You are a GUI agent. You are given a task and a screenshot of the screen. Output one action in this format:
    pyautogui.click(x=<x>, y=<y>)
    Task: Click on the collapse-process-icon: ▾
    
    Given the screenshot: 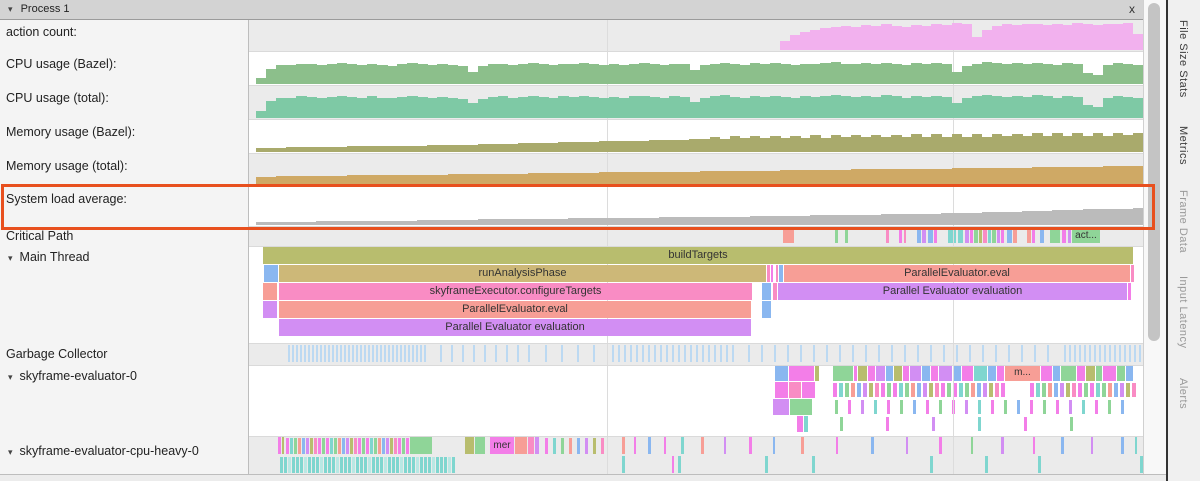 What is the action you would take?
    pyautogui.click(x=10, y=9)
    